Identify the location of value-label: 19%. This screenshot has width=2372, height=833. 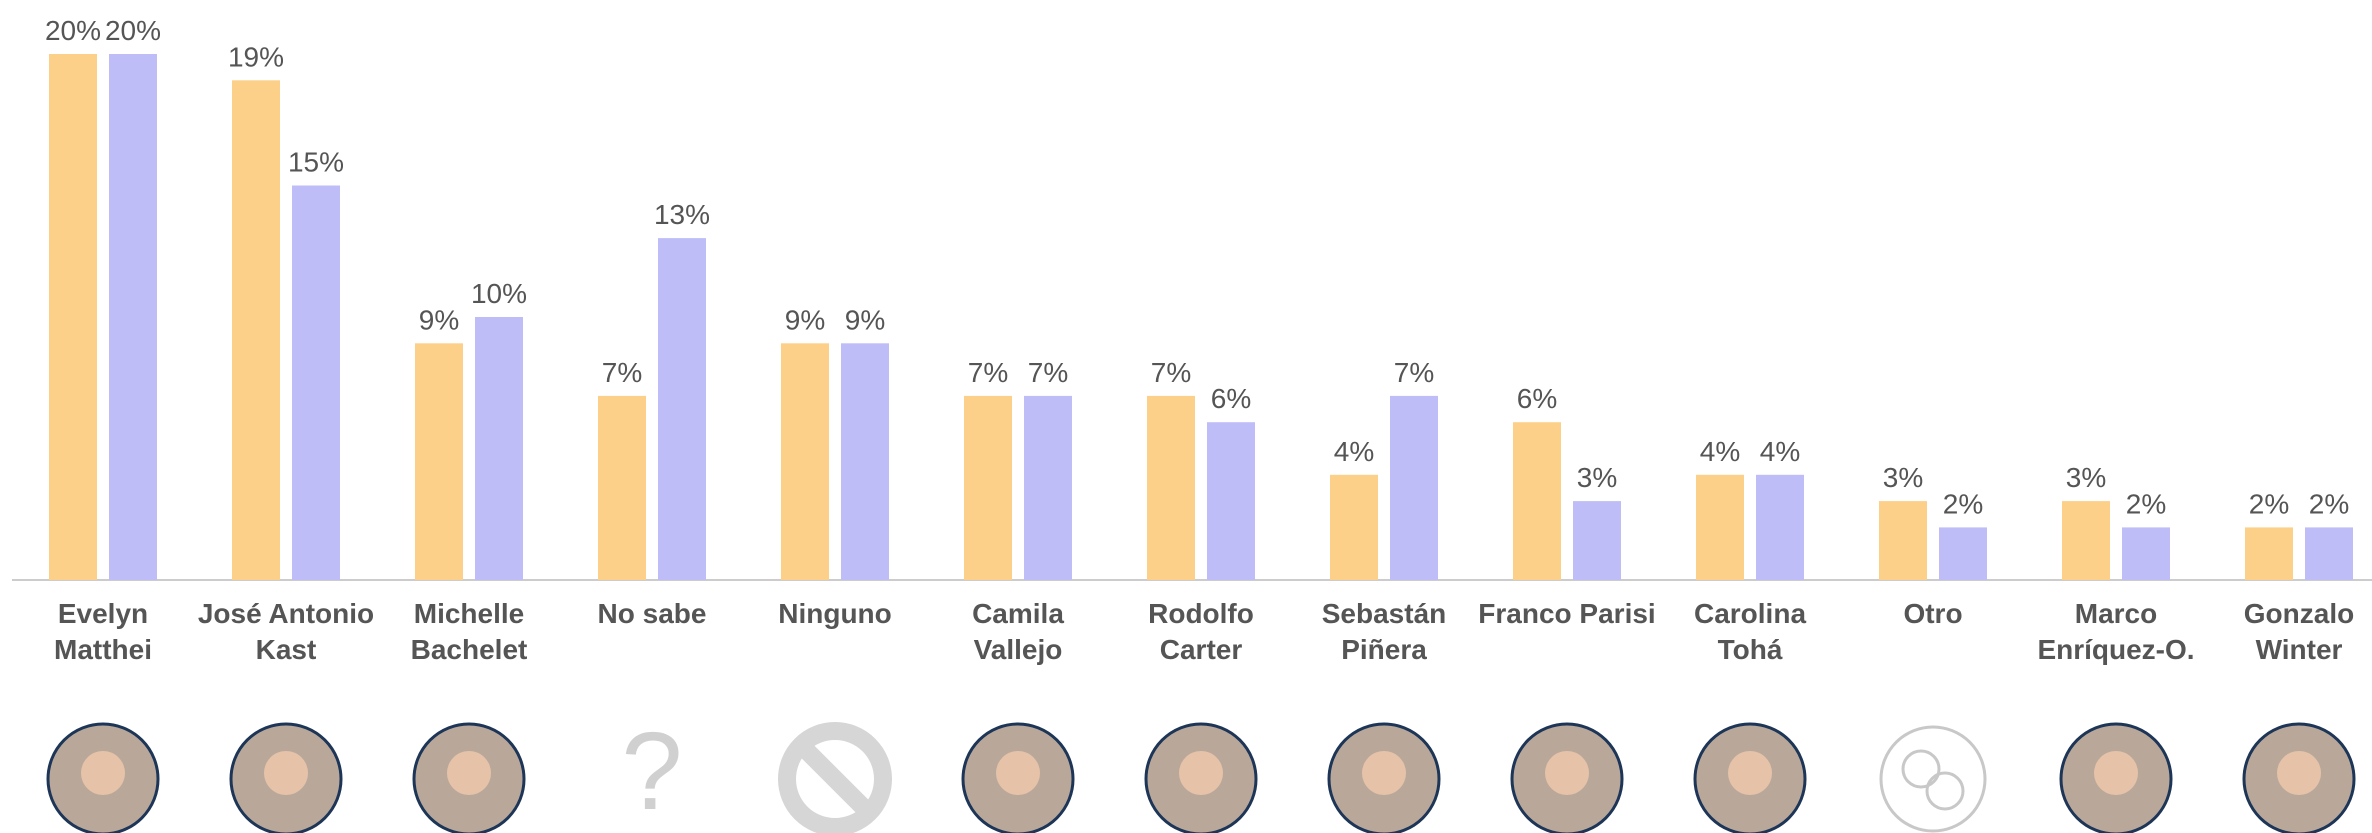
(256, 56).